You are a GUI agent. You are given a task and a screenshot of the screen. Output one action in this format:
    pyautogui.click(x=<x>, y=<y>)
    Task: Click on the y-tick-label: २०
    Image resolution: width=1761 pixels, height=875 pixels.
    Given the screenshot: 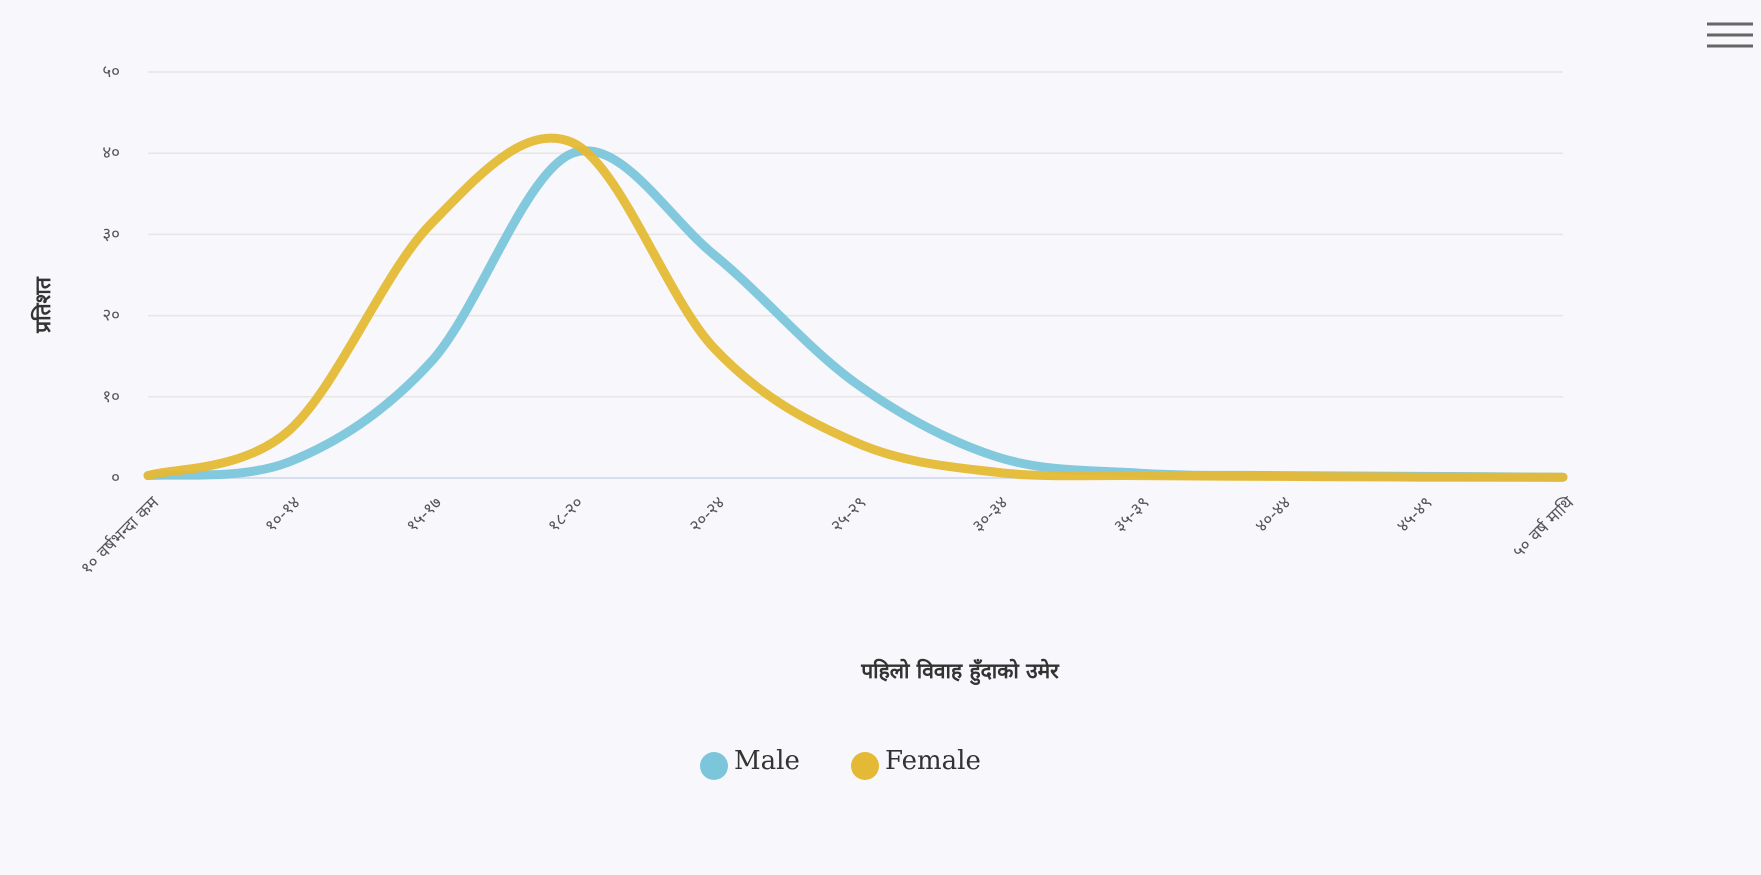 What is the action you would take?
    pyautogui.click(x=111, y=316)
    